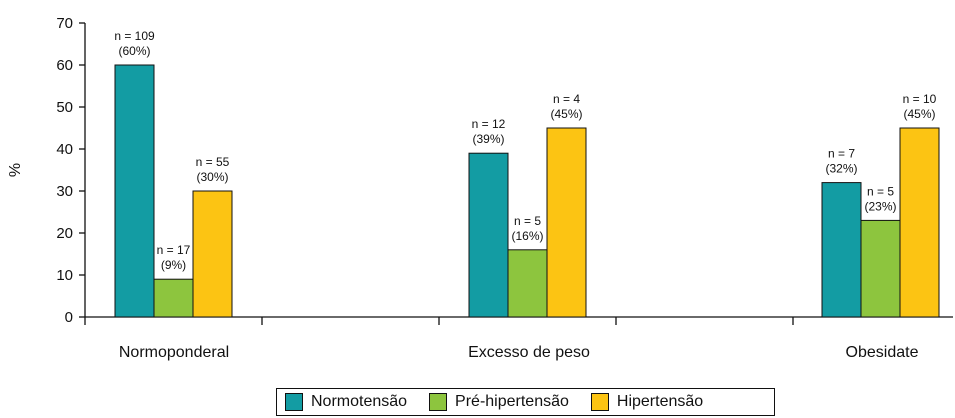 Image resolution: width=955 pixels, height=418 pixels. I want to click on data-label: n = 10, so click(920, 99).